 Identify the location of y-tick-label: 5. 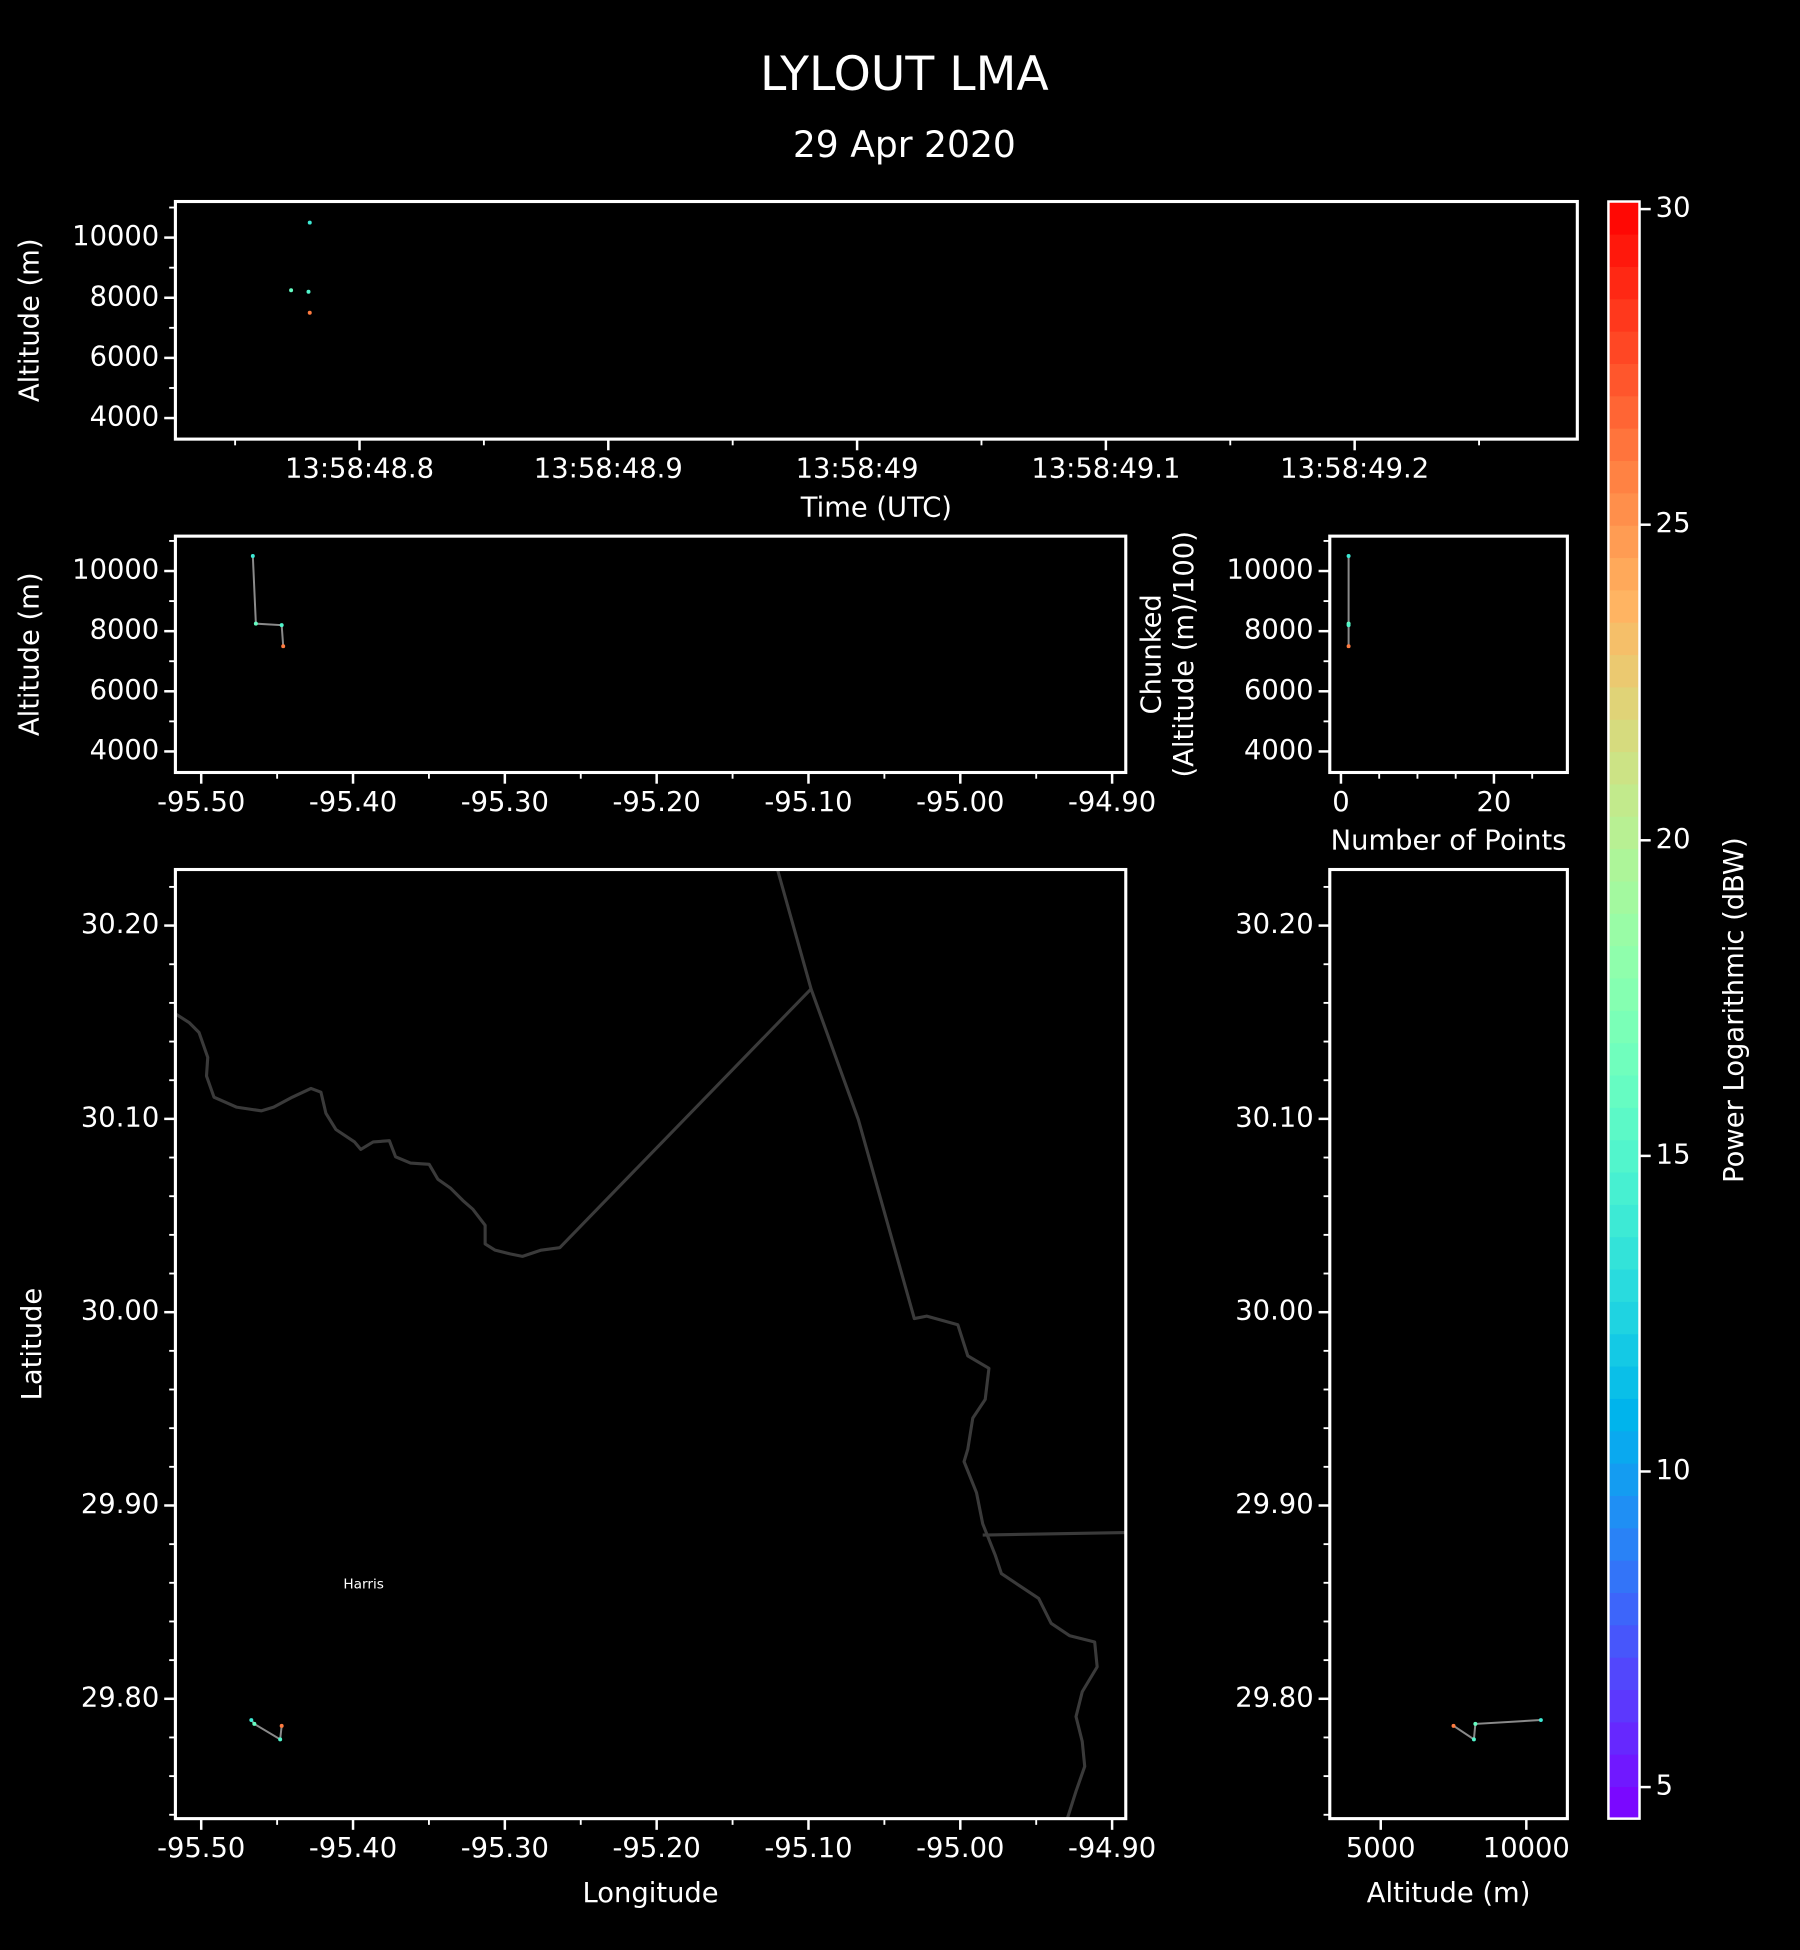
(1664, 1786).